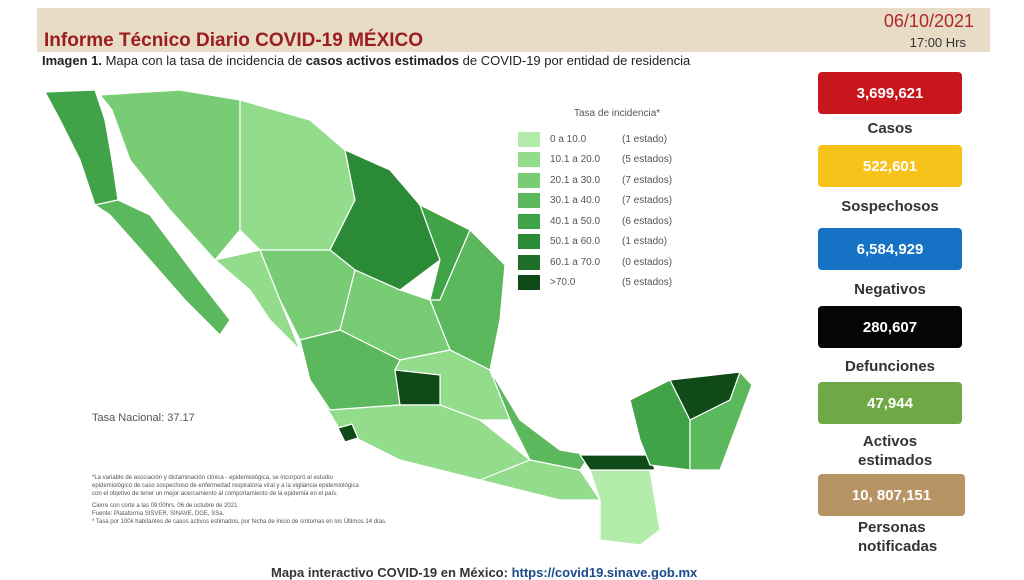  Describe the element at coordinates (895, 451) in the screenshot. I see `stat-label: Activos estimados` at that location.